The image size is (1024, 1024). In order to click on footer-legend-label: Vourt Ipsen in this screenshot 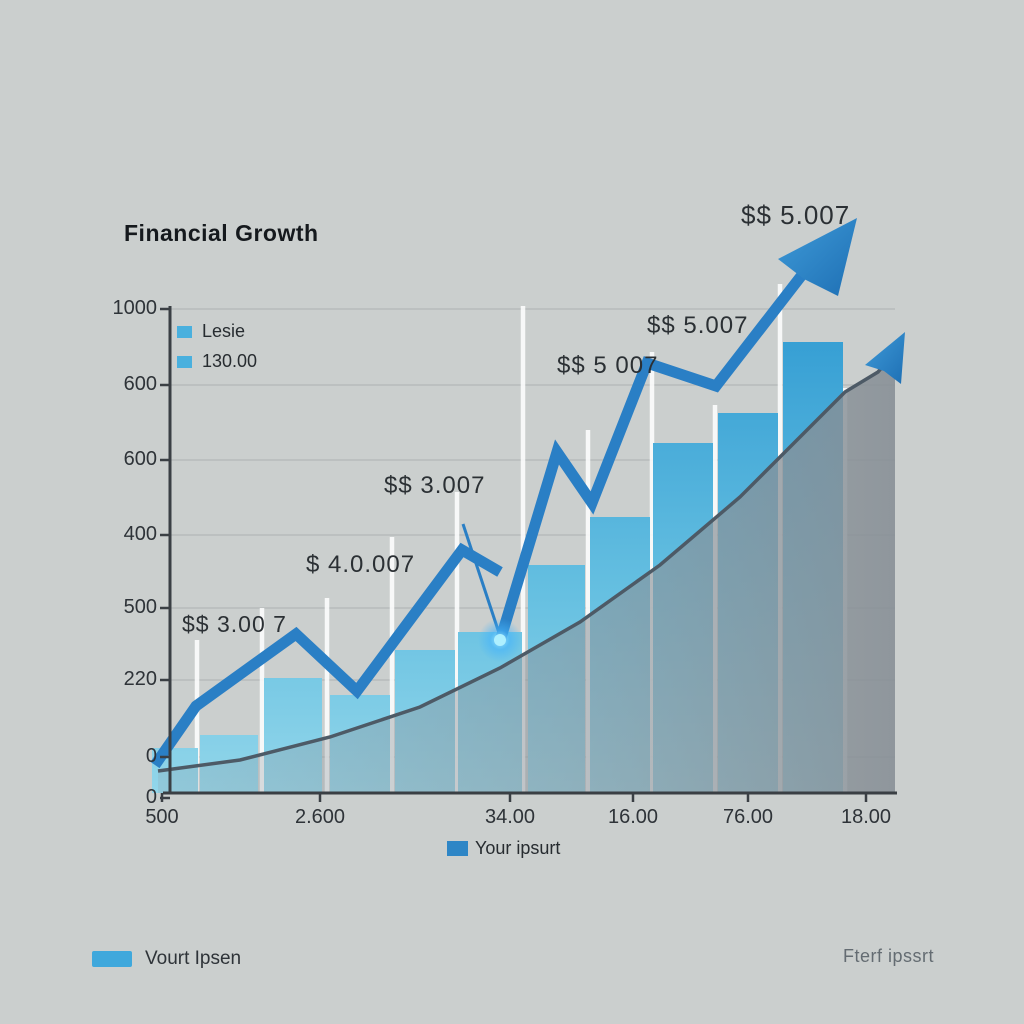, I will do `click(193, 958)`.